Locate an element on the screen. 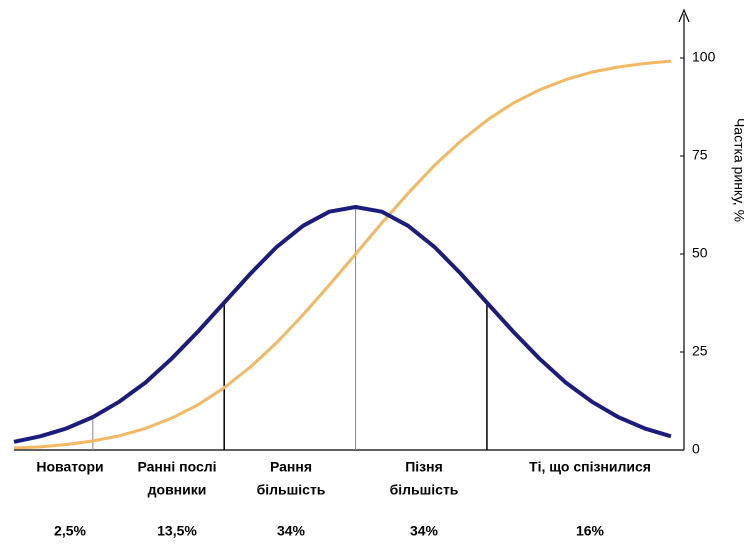 Image resolution: width=749 pixels, height=546 pixels. segment-share: 13,5% is located at coordinates (177, 531).